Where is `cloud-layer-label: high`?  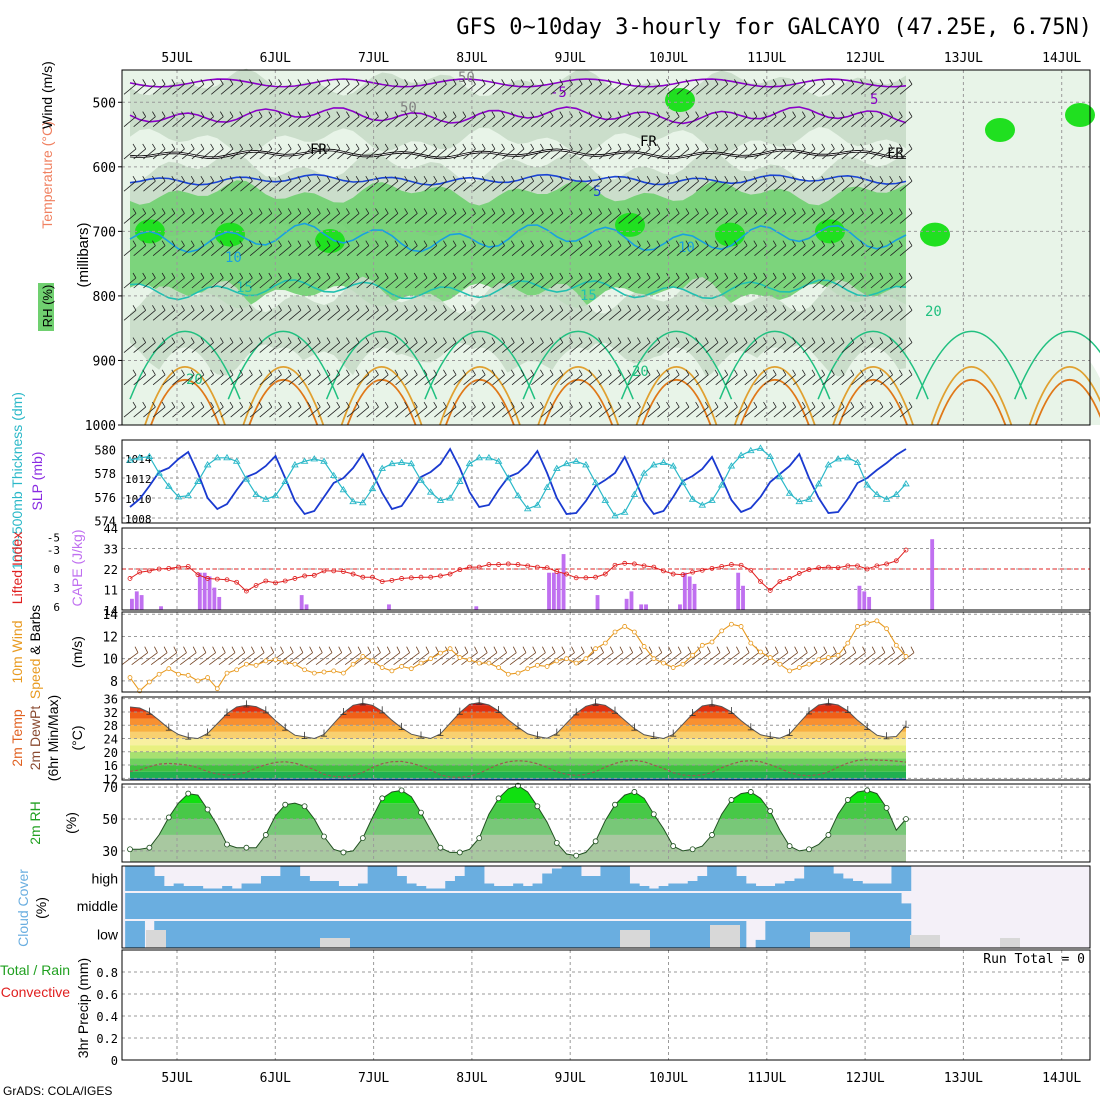 cloud-layer-label: high is located at coordinates (105, 879).